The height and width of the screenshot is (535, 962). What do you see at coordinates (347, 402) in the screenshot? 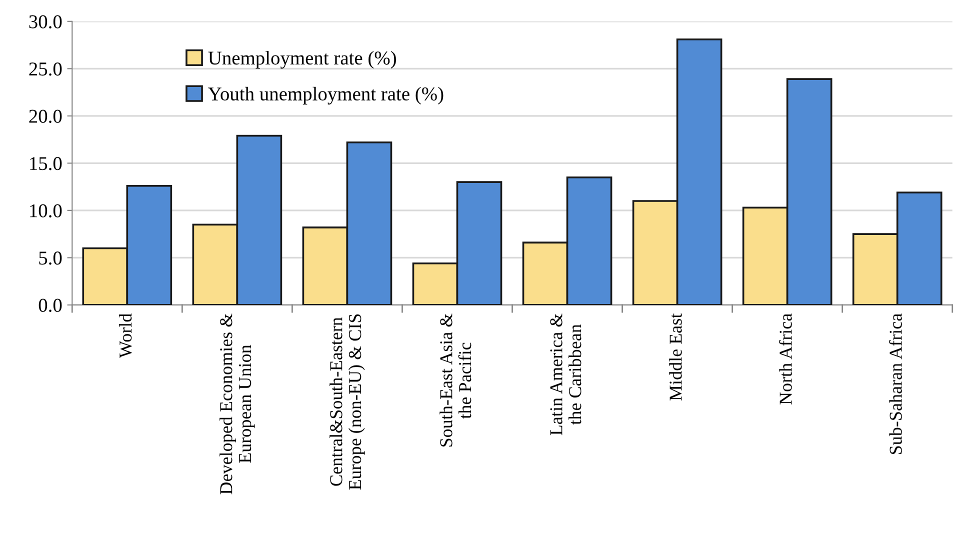
I see `x-tick-label: Central&South-Eastern Europe (non-EU) & CIS` at bounding box center [347, 402].